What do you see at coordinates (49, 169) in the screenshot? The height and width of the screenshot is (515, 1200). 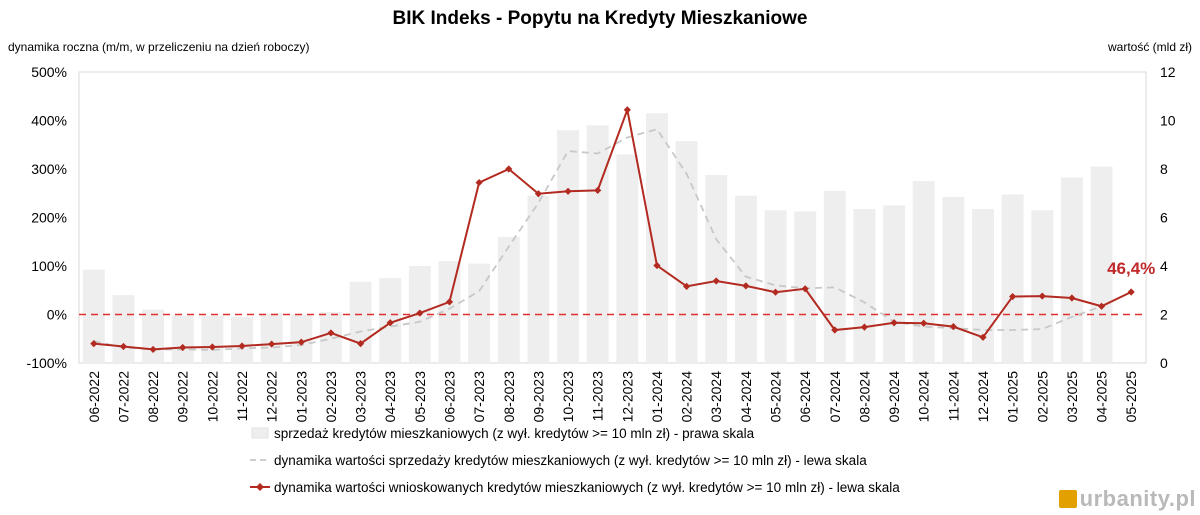 I see `left-axis-tick-label: 300%` at bounding box center [49, 169].